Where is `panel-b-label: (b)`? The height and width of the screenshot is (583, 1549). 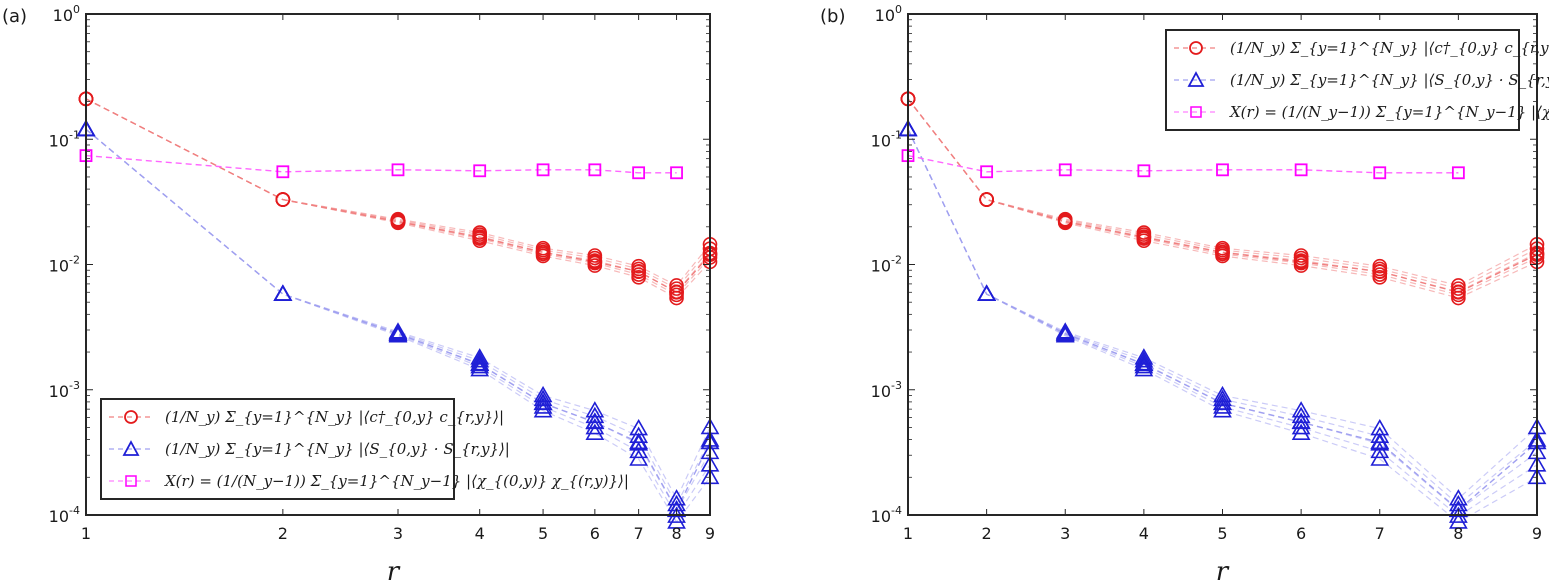 panel-b-label: (b) is located at coordinates (832, 16).